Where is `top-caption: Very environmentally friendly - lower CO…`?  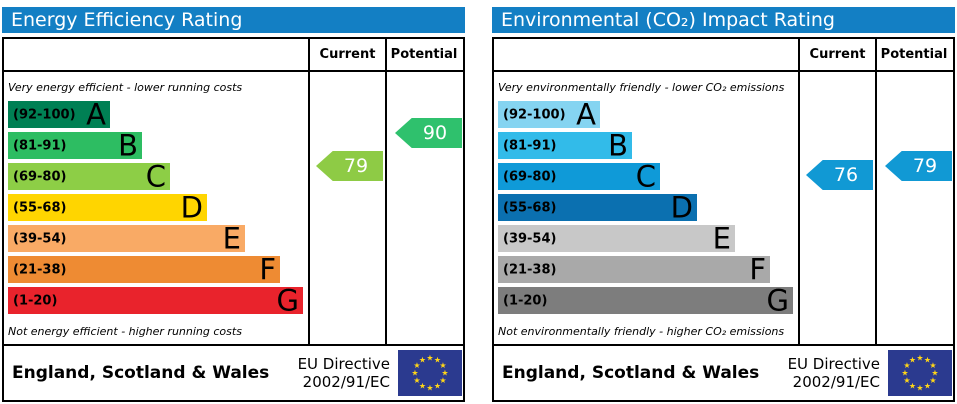
top-caption: Very environmentally friendly - lower CO… is located at coordinates (641, 87).